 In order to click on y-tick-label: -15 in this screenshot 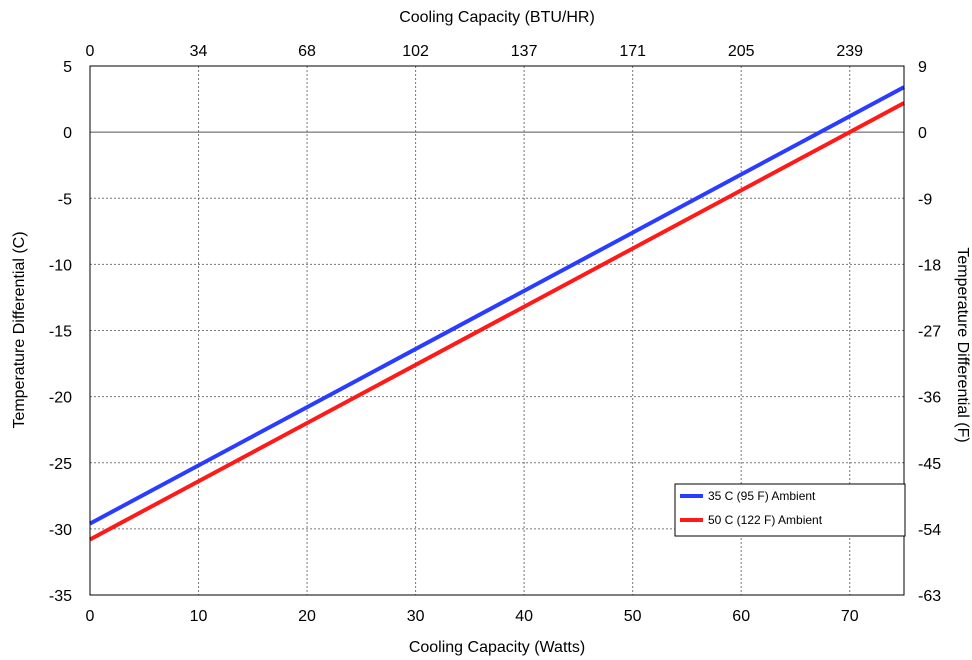, I will do `click(60, 332)`.